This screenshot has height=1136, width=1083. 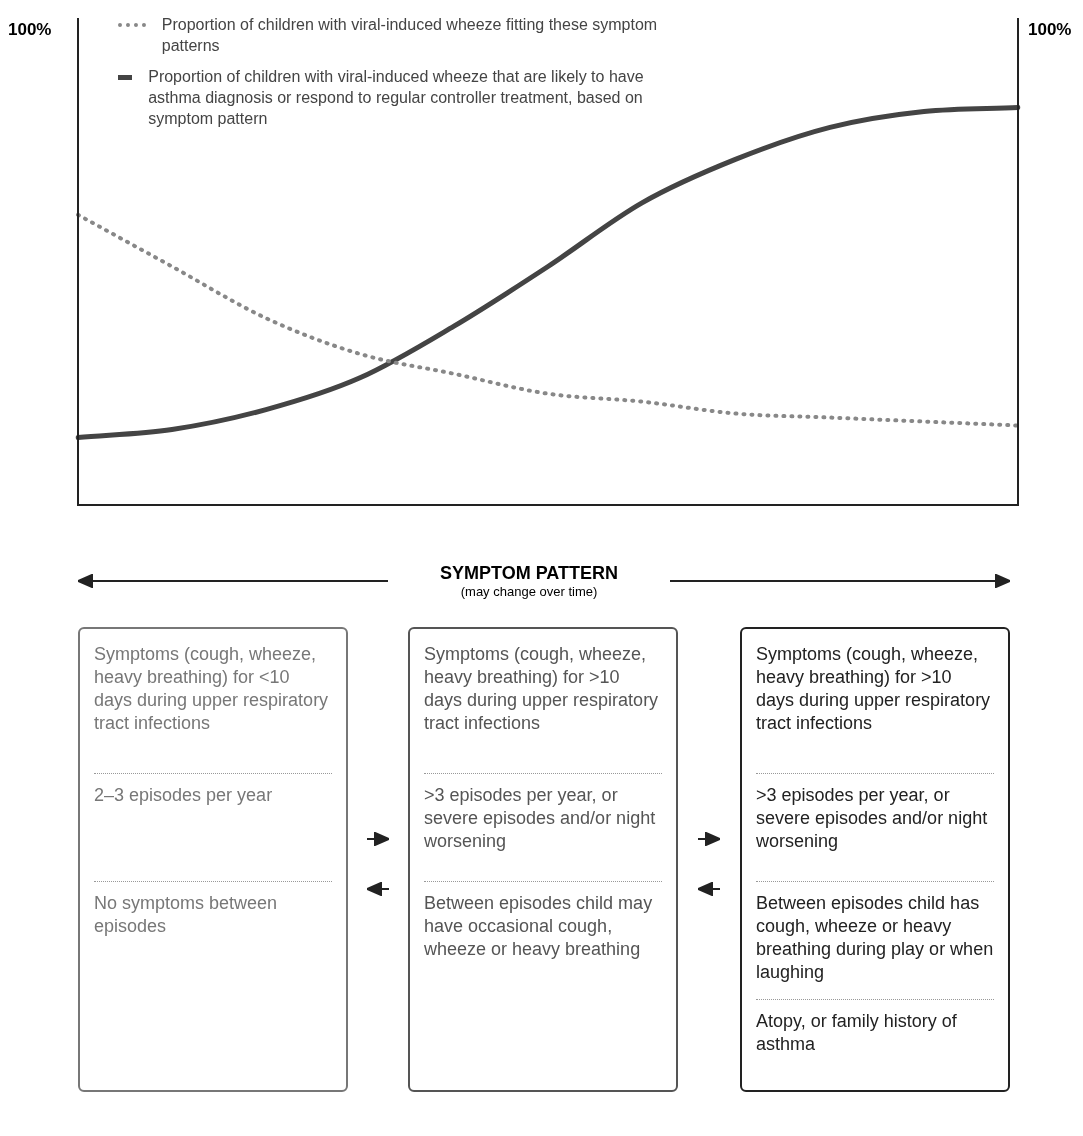 What do you see at coordinates (875, 1029) in the screenshot?
I see `text: Atopy, or family history of asthma` at bounding box center [875, 1029].